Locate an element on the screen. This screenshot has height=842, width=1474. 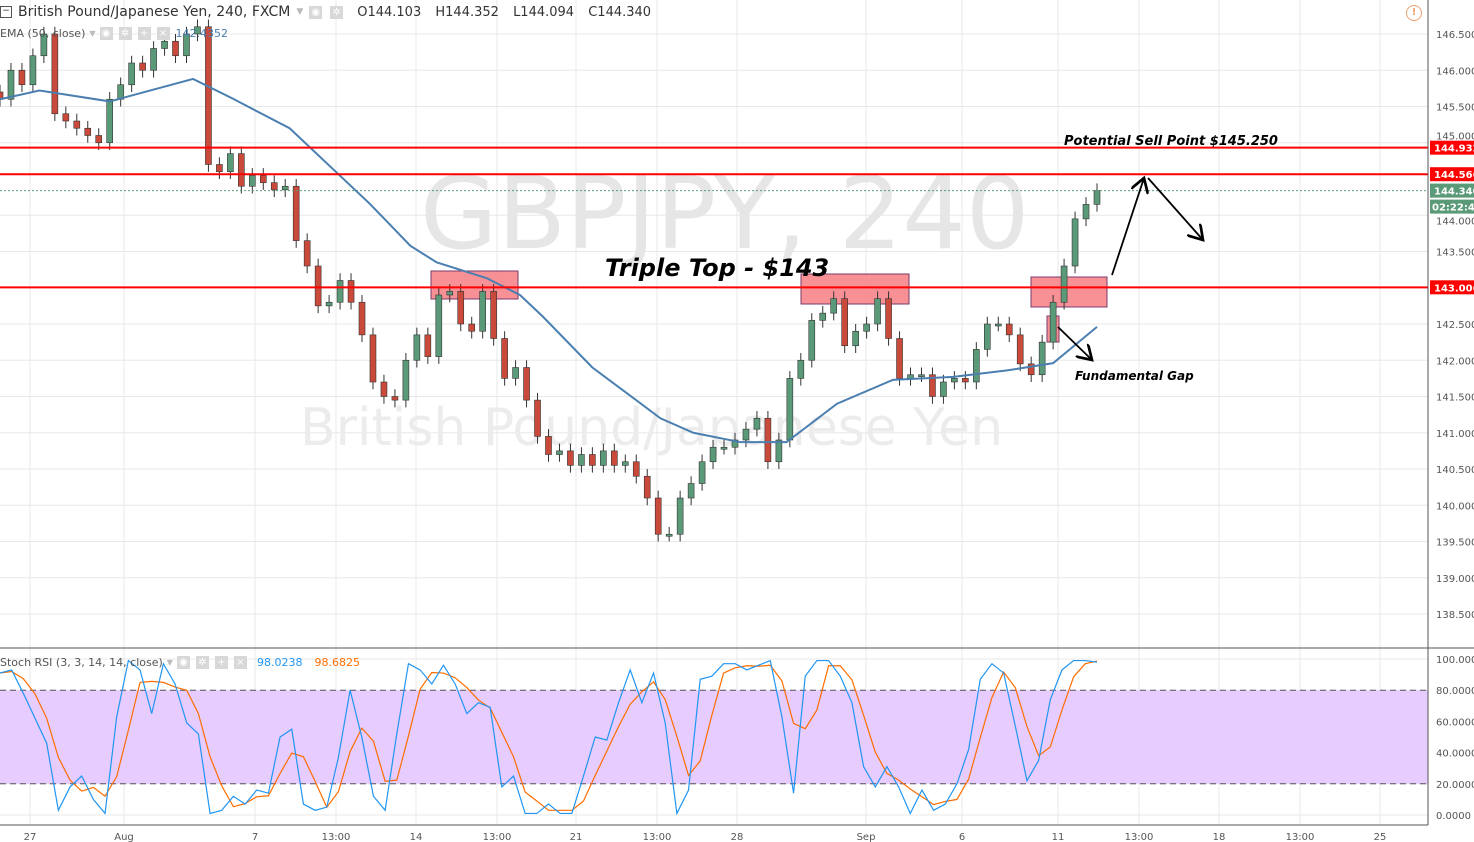
countdown-tag is located at coordinates (1452, 206).